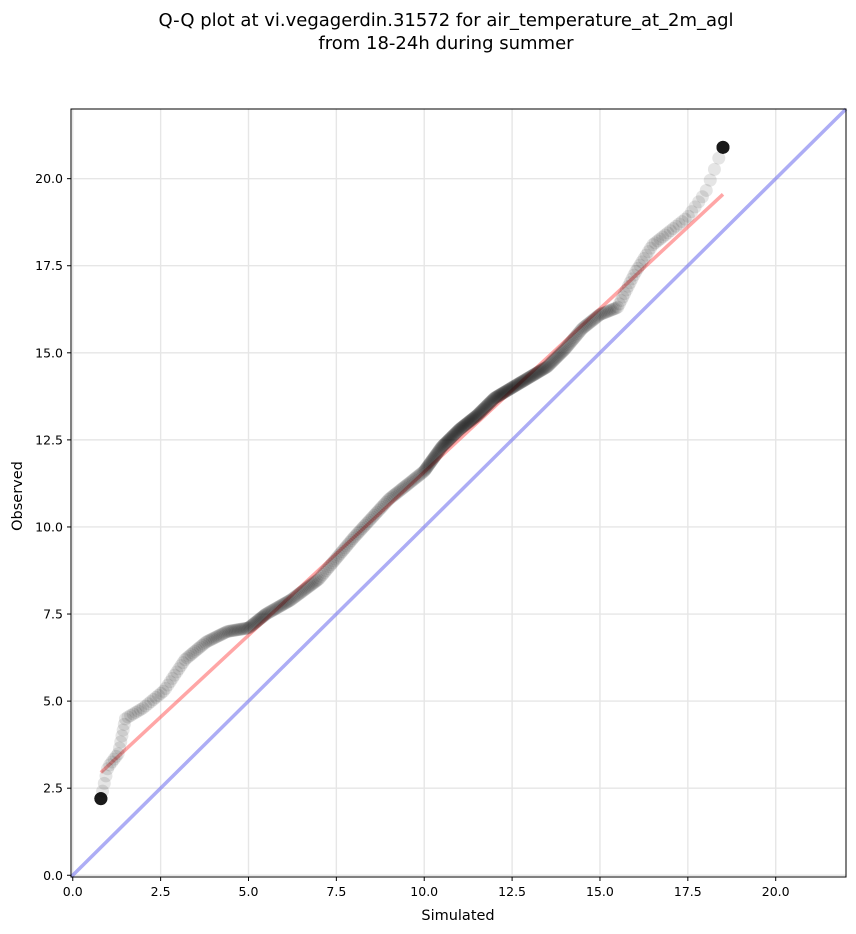 This screenshot has height=934, width=856. I want to click on y-tick-label-3: 7.5, so click(53, 614).